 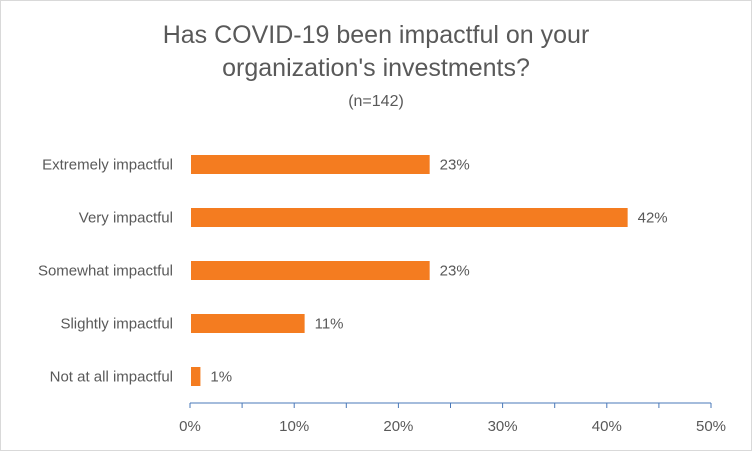 What do you see at coordinates (398, 426) in the screenshot?
I see `x-axis-tick-label: 20%` at bounding box center [398, 426].